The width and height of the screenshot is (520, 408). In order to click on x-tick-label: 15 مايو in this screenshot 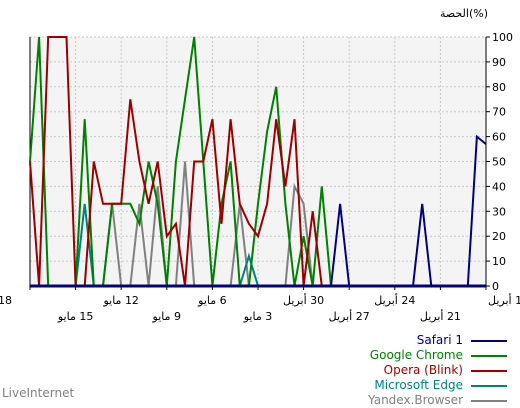, I will do `click(75, 316)`.